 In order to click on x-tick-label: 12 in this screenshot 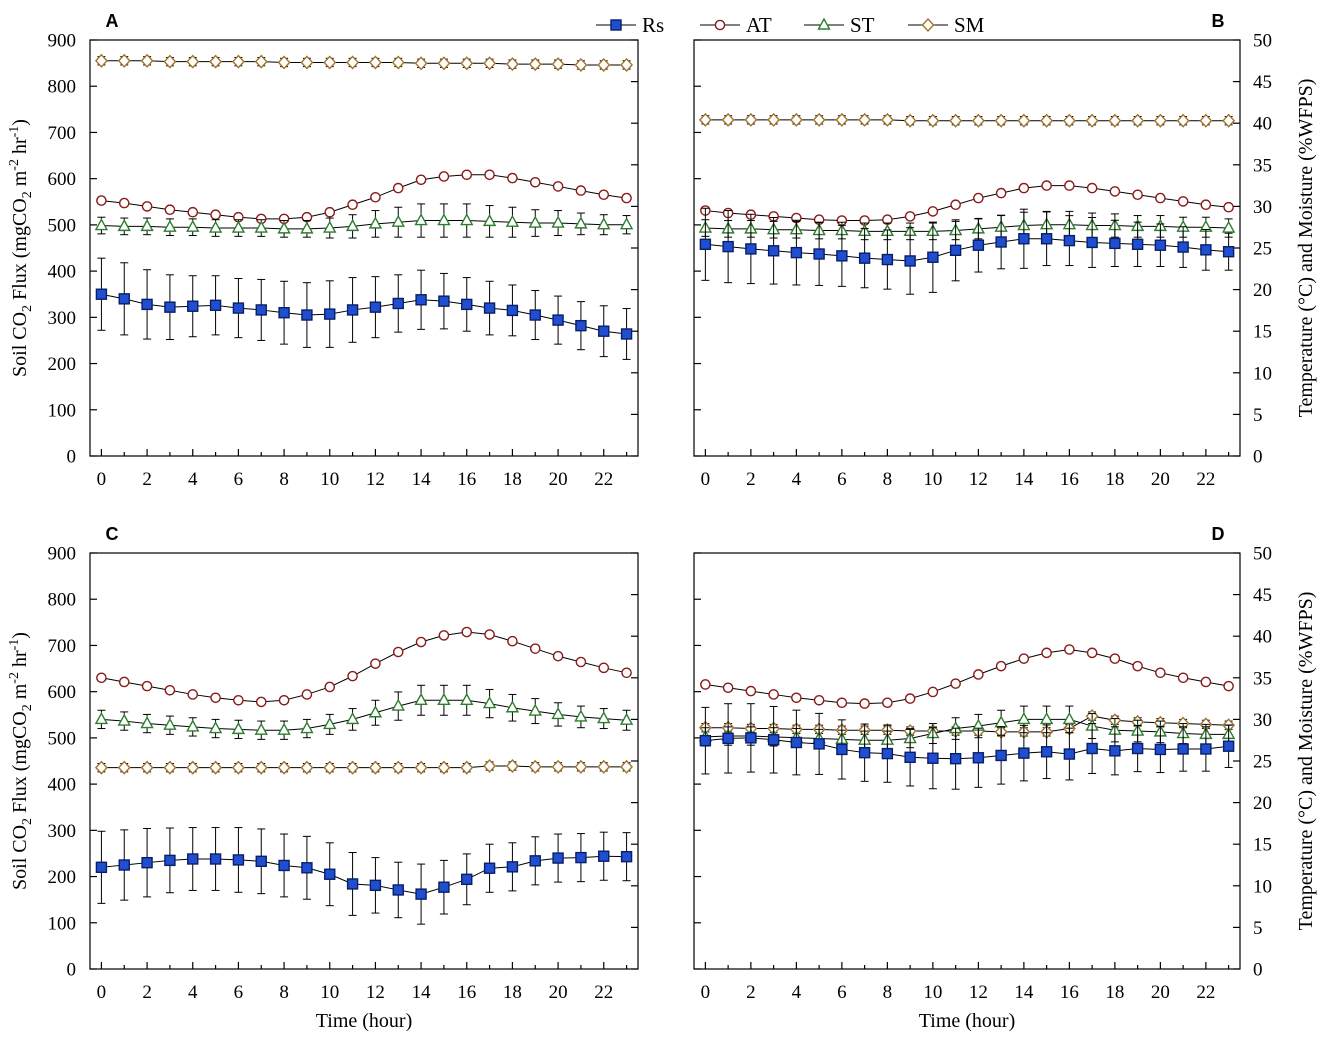, I will do `click(978, 479)`.